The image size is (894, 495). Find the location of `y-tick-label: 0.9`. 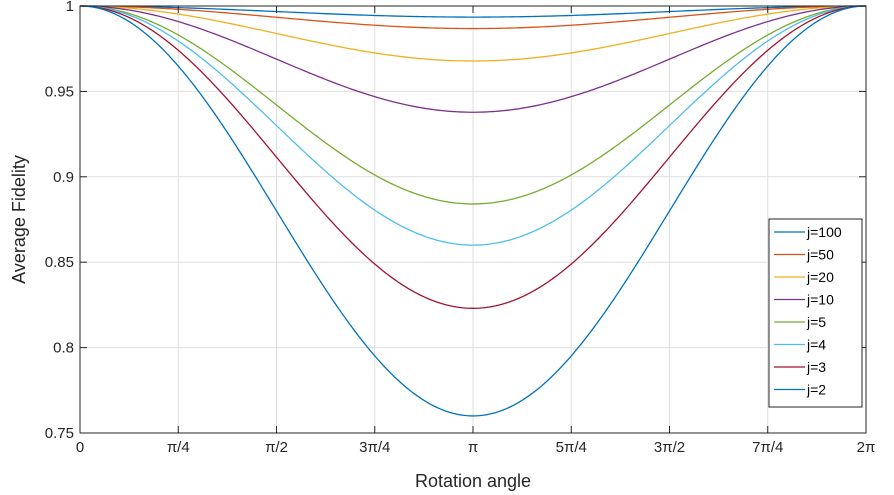

y-tick-label: 0.9 is located at coordinates (63, 177).